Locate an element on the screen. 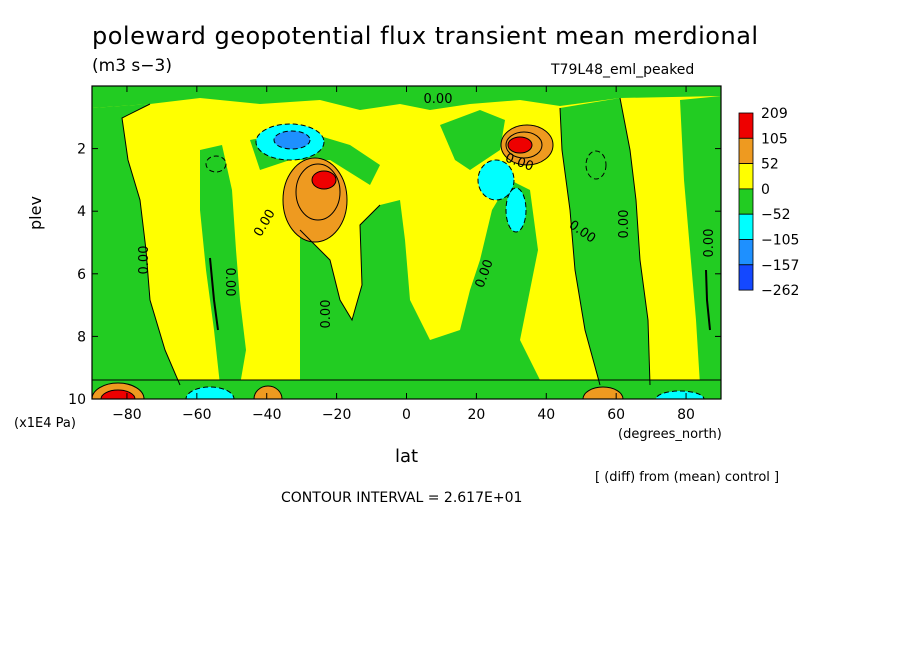 The image size is (904, 654). x-tick-label: 0 is located at coordinates (406, 415).